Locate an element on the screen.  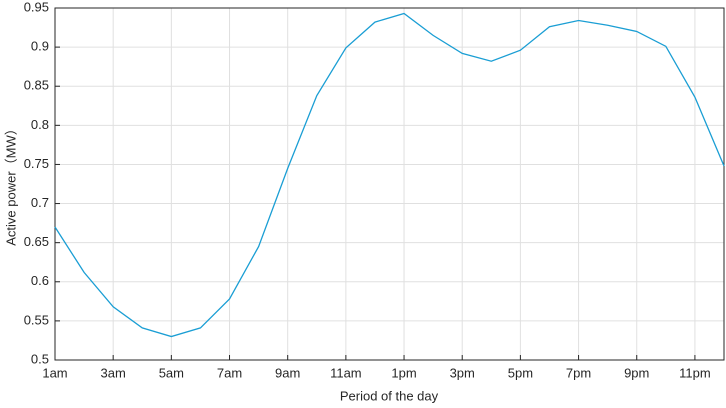
x-tick-label: 11pm is located at coordinates (695, 372).